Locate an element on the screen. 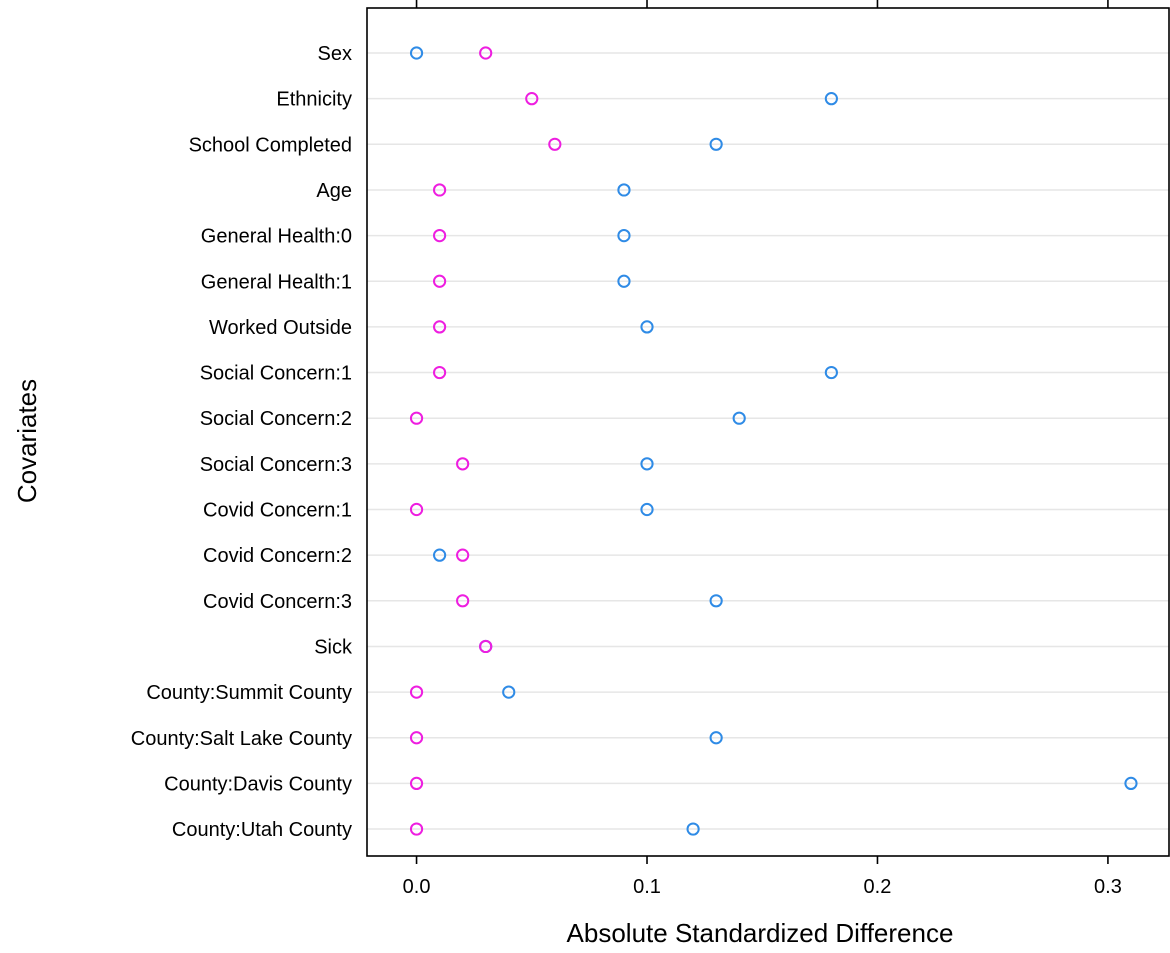 The height and width of the screenshot is (953, 1170). y-tick-label: Age is located at coordinates (334, 191).